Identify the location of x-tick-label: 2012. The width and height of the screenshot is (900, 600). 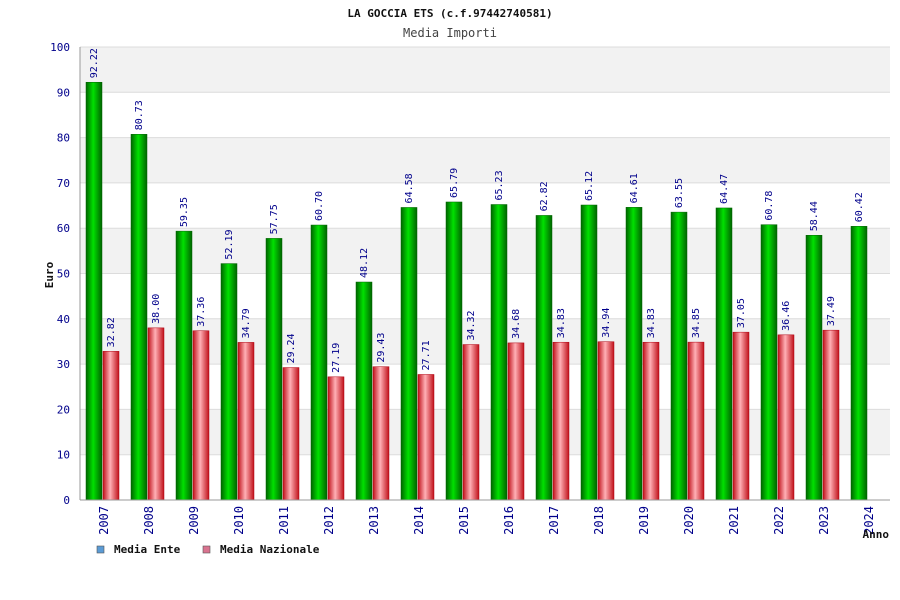
(329, 520).